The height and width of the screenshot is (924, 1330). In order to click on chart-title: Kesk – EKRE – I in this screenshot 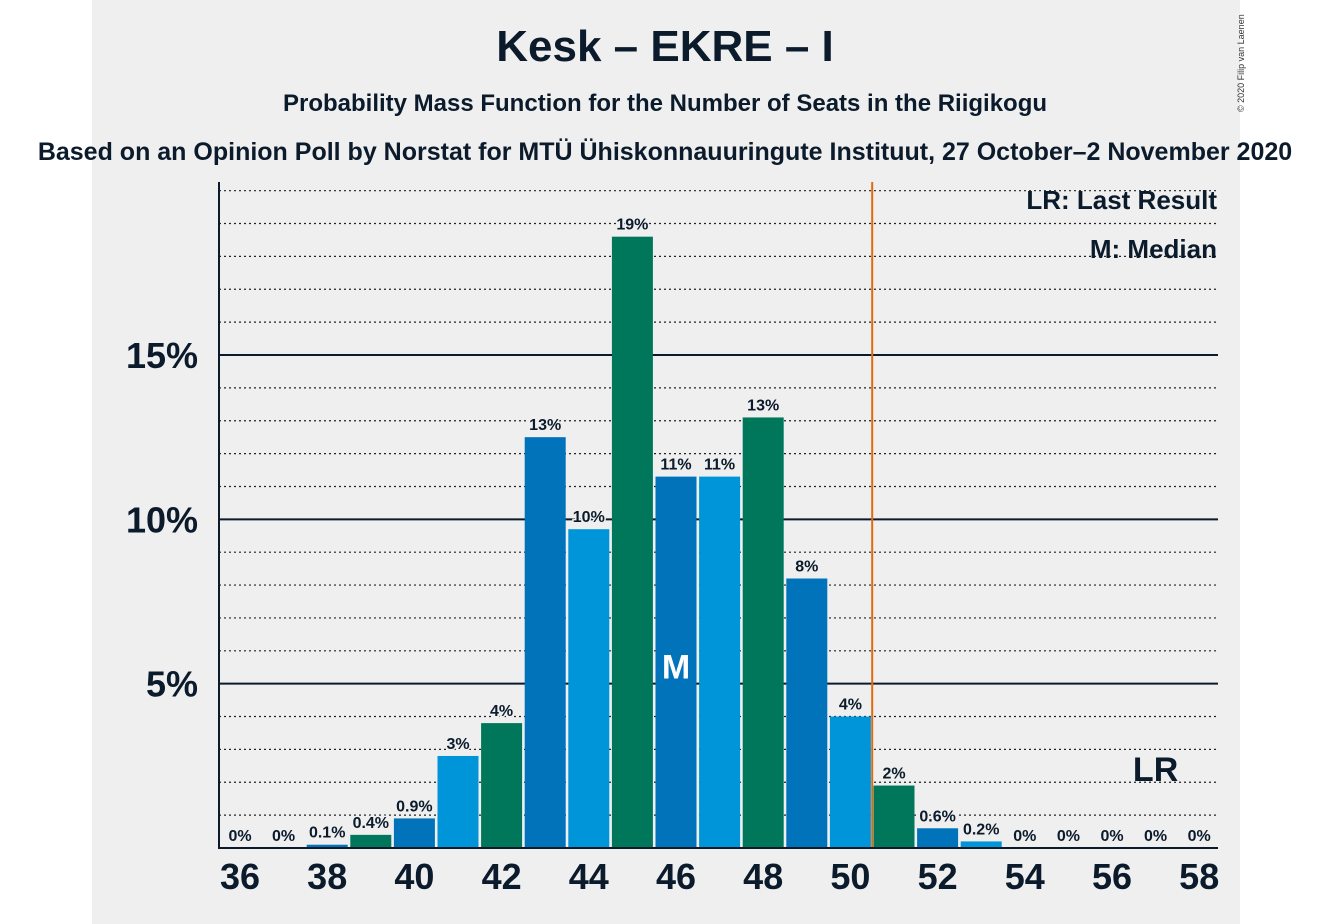, I will do `click(665, 46)`.